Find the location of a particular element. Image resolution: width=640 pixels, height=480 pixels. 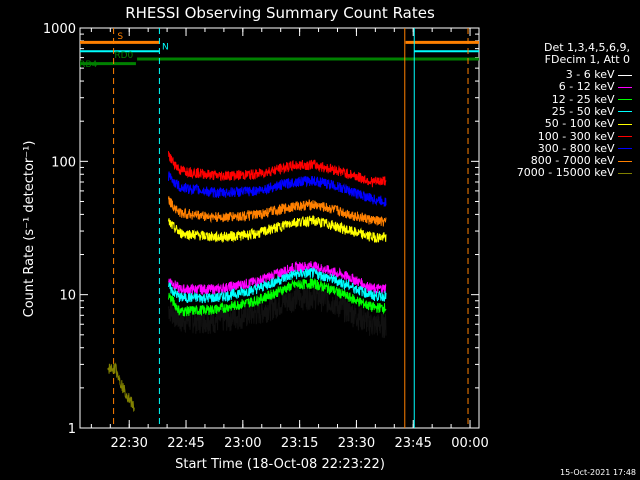

x-tick-label: 22:45 is located at coordinates (185, 443).